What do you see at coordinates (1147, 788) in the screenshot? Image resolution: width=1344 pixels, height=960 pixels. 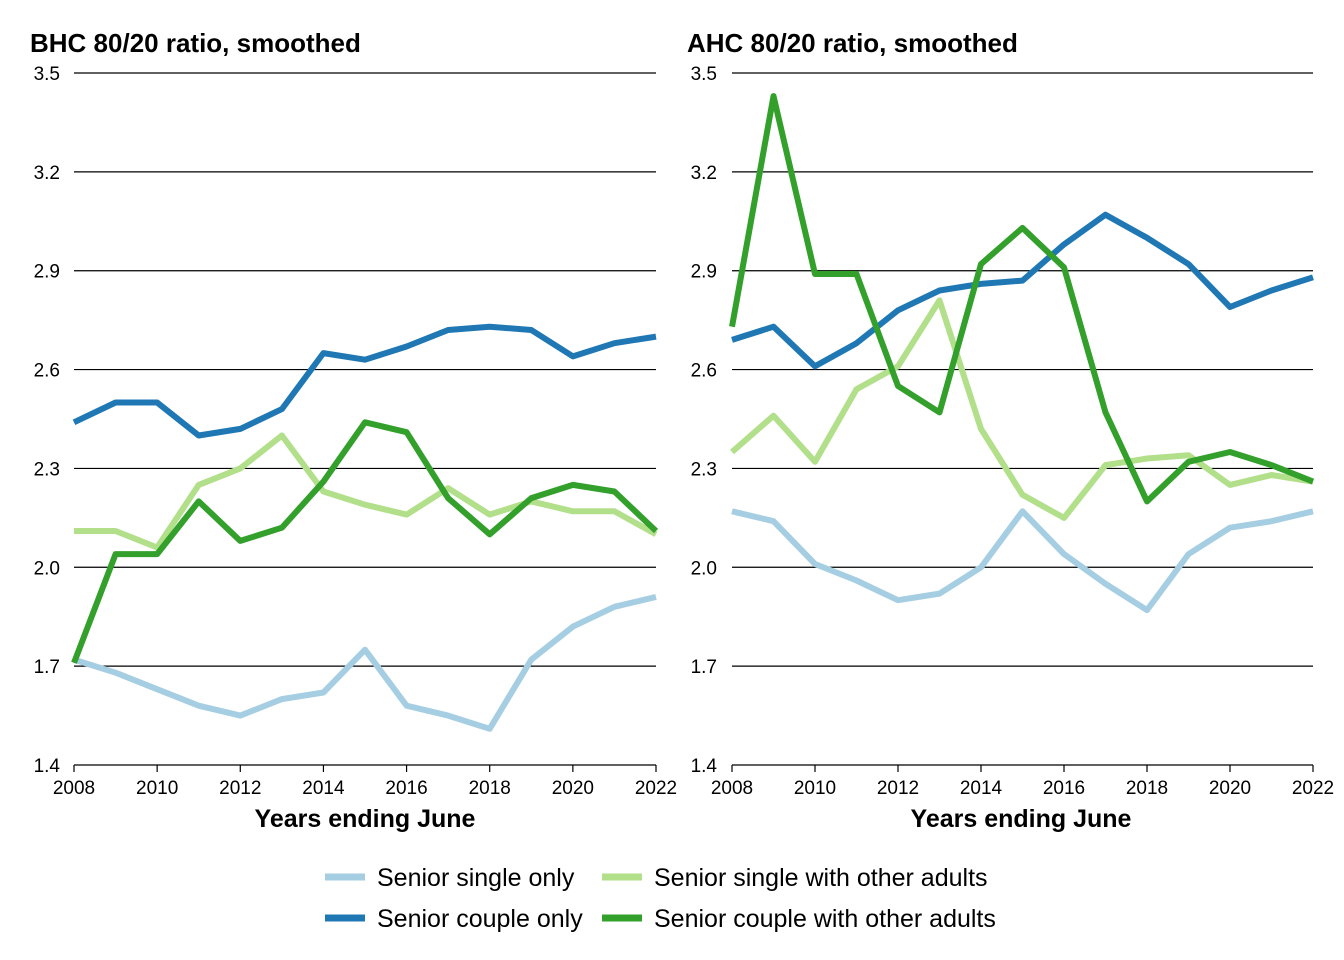 I see `ahc-x-tick-label: 2018` at bounding box center [1147, 788].